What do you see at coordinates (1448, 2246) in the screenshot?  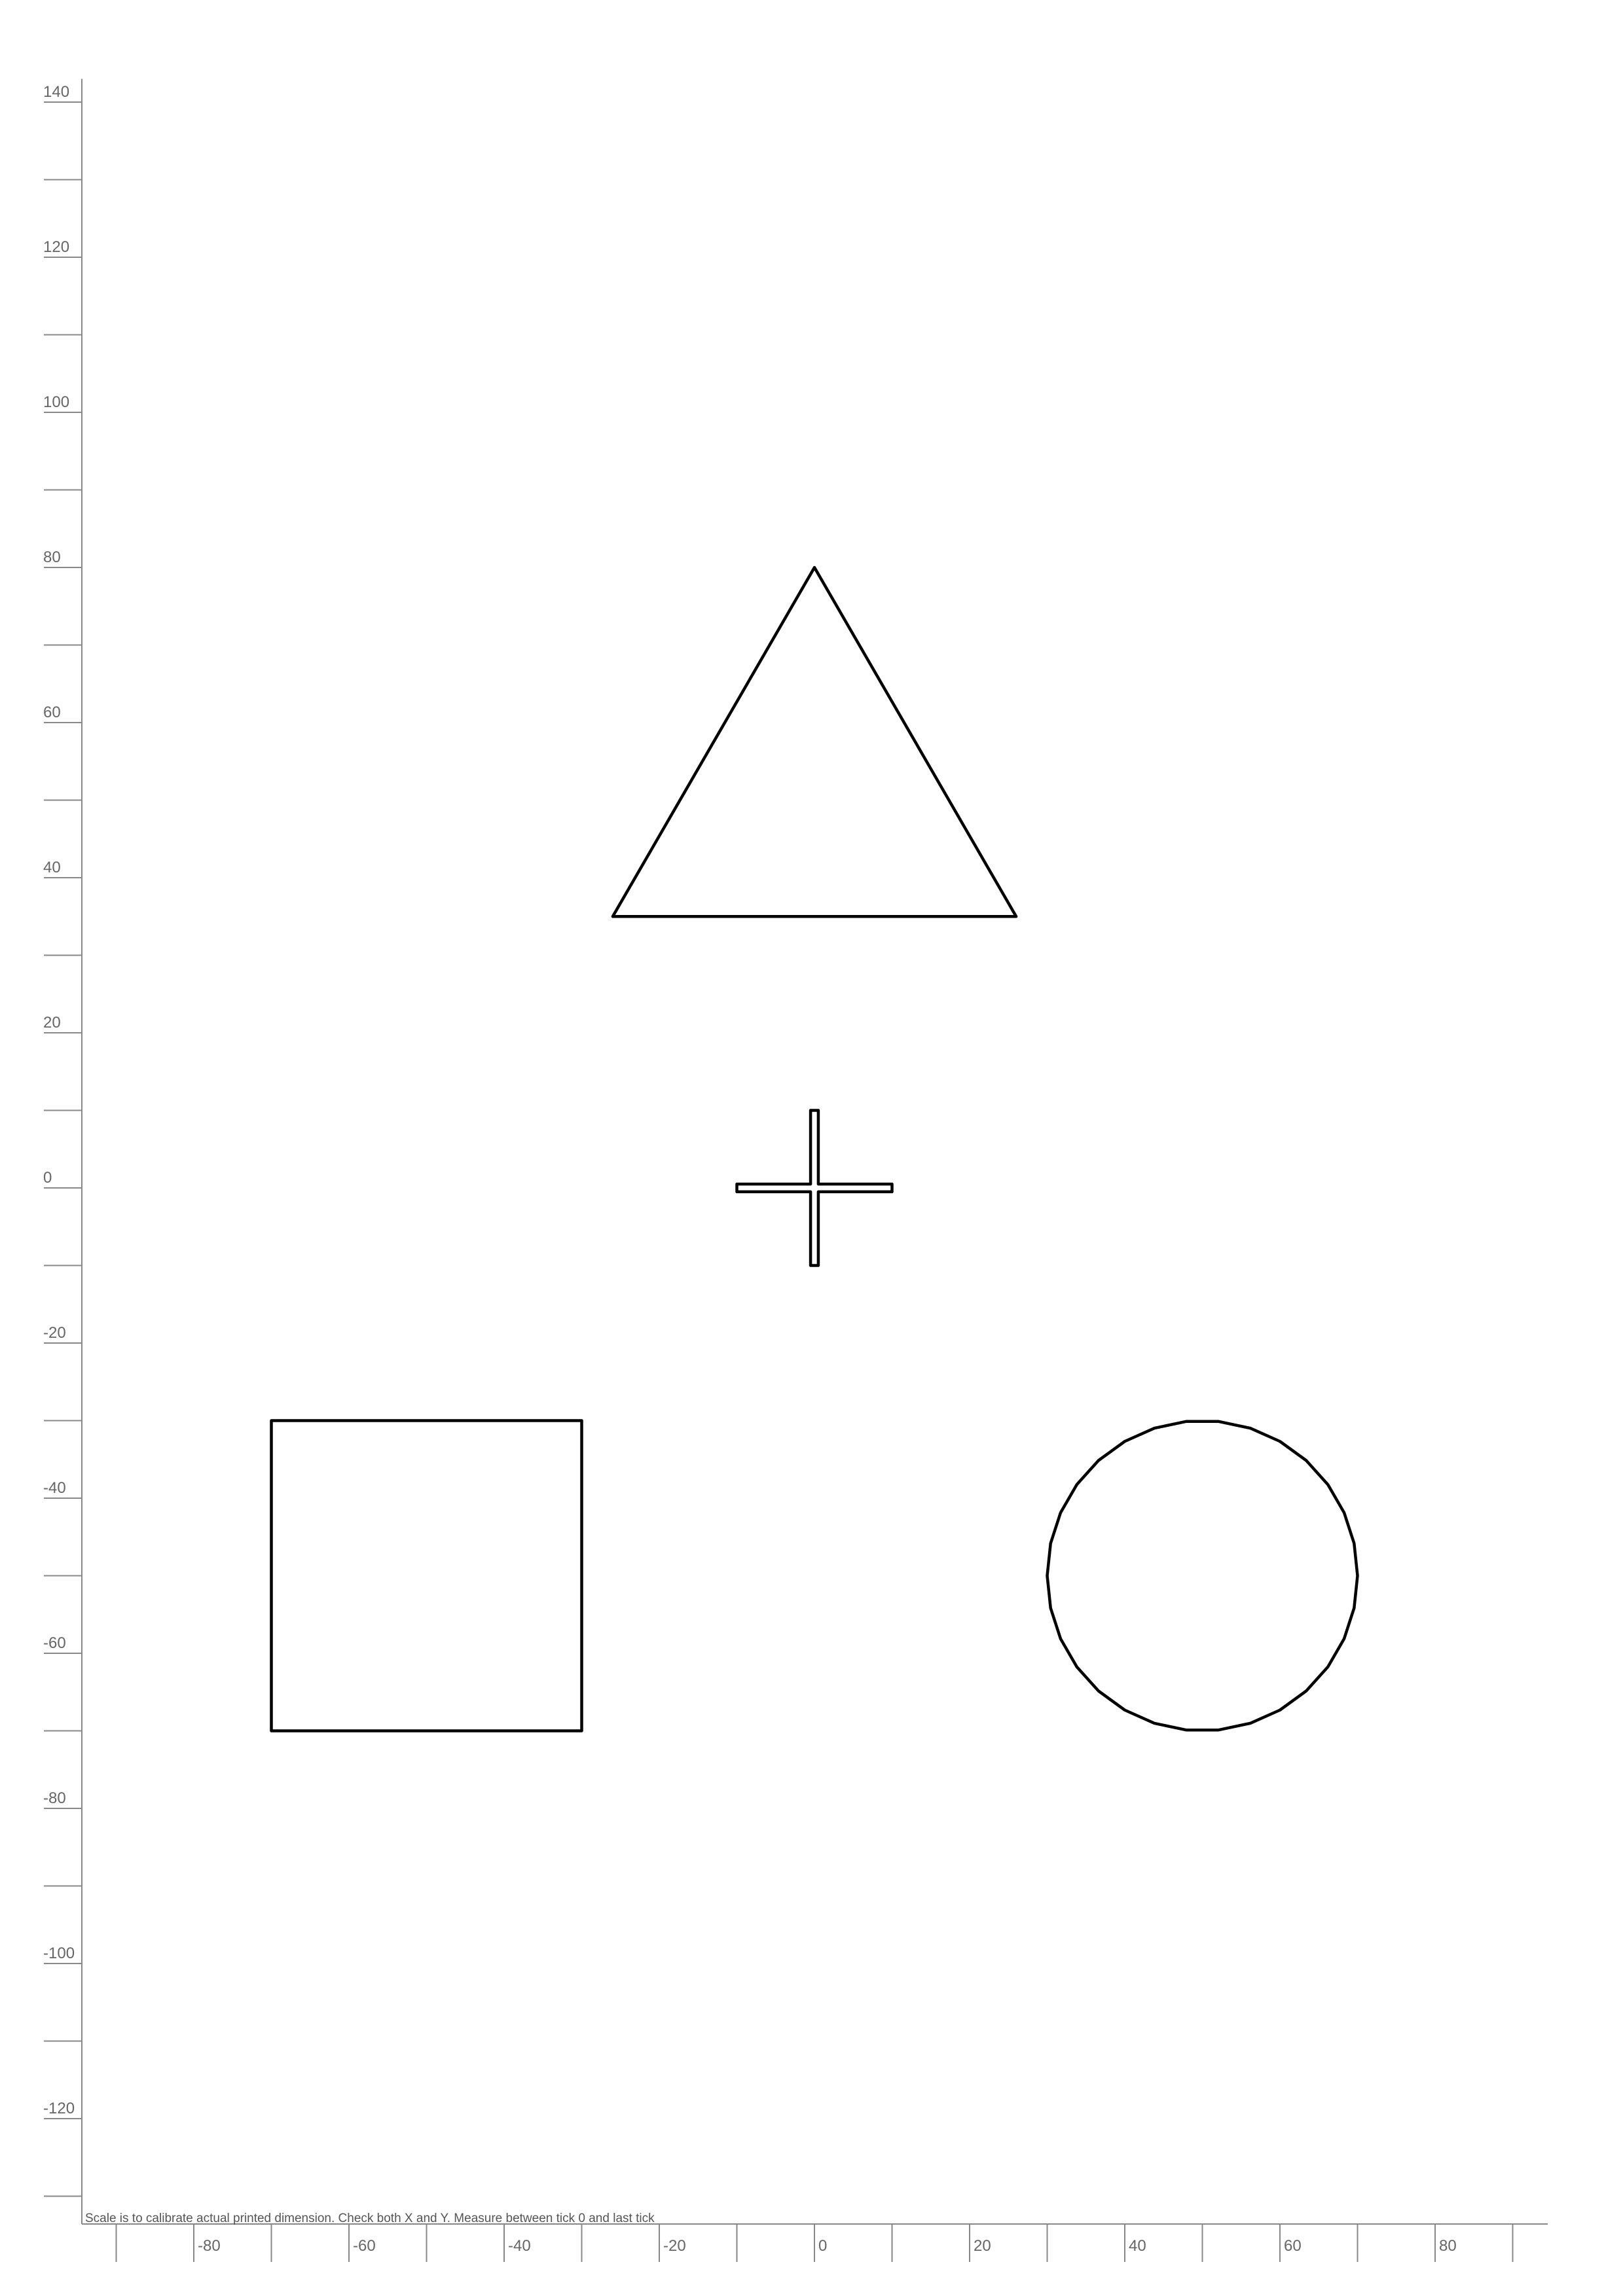 I see `x-tick-label: 80` at bounding box center [1448, 2246].